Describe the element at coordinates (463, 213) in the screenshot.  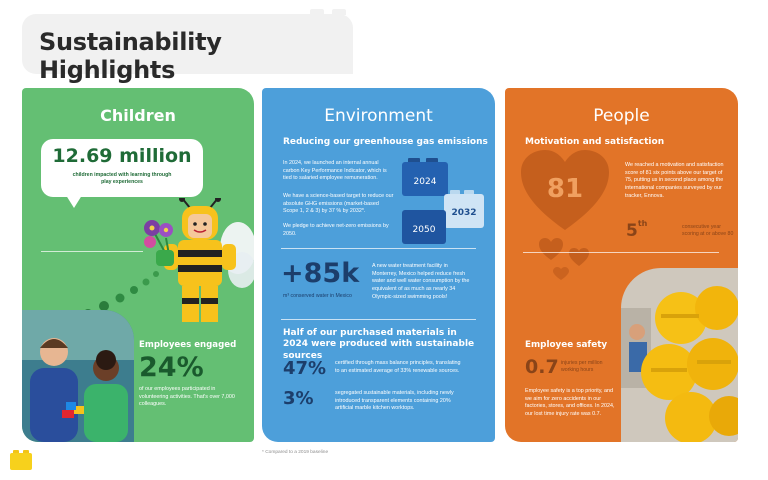
I see `brick-year-2032: 2032` at that location.